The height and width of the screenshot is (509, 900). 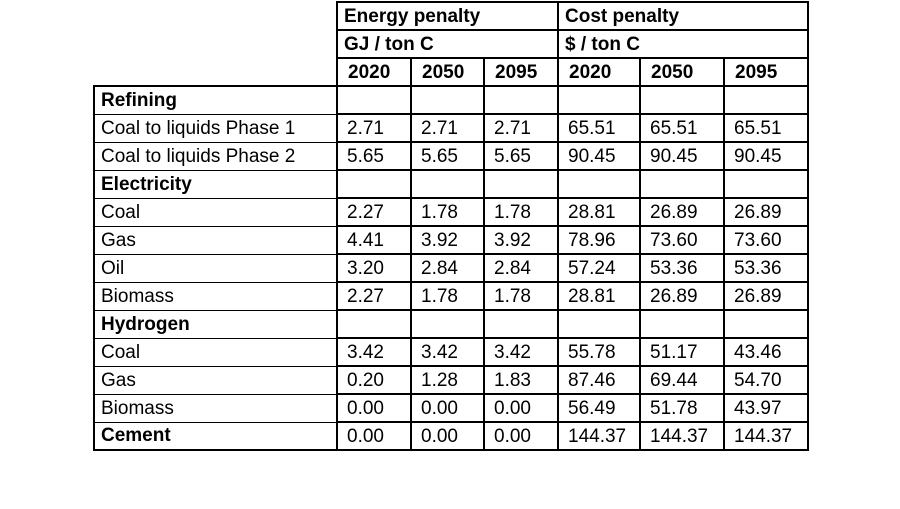 I want to click on header-row-units: GJ / ton C $ / ton C, so click(x=451, y=43).